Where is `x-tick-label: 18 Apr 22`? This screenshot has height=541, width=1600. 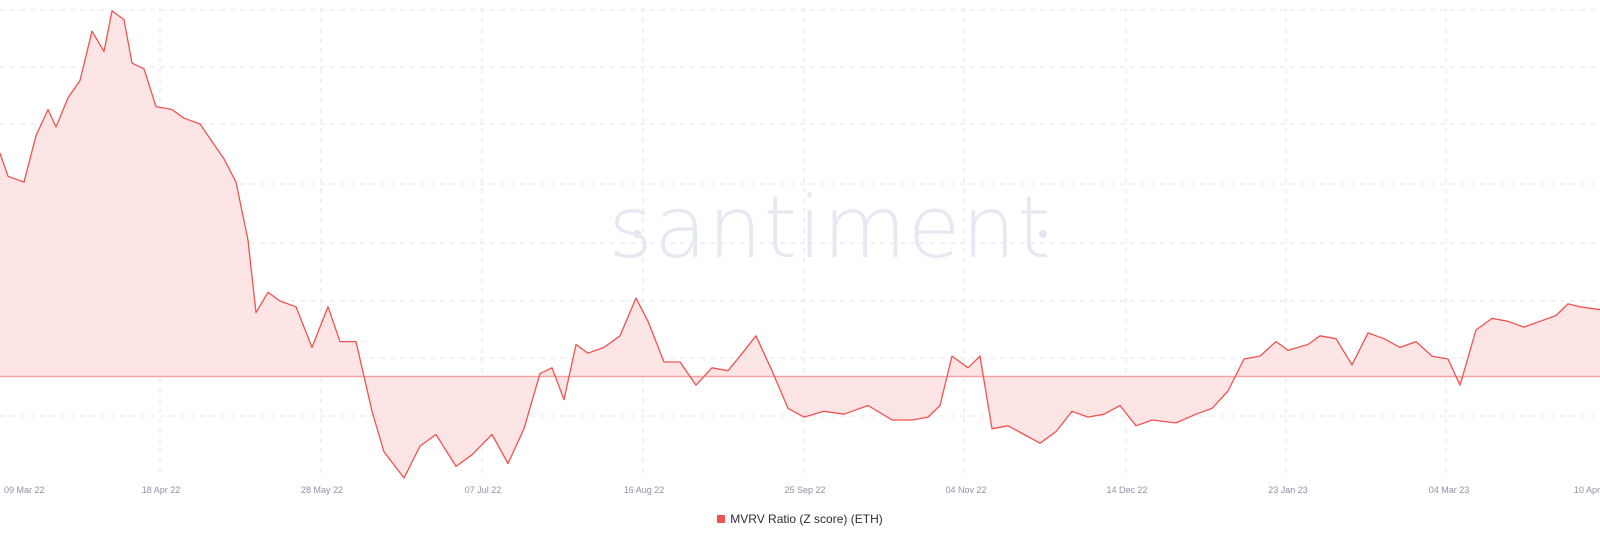 x-tick-label: 18 Apr 22 is located at coordinates (161, 490).